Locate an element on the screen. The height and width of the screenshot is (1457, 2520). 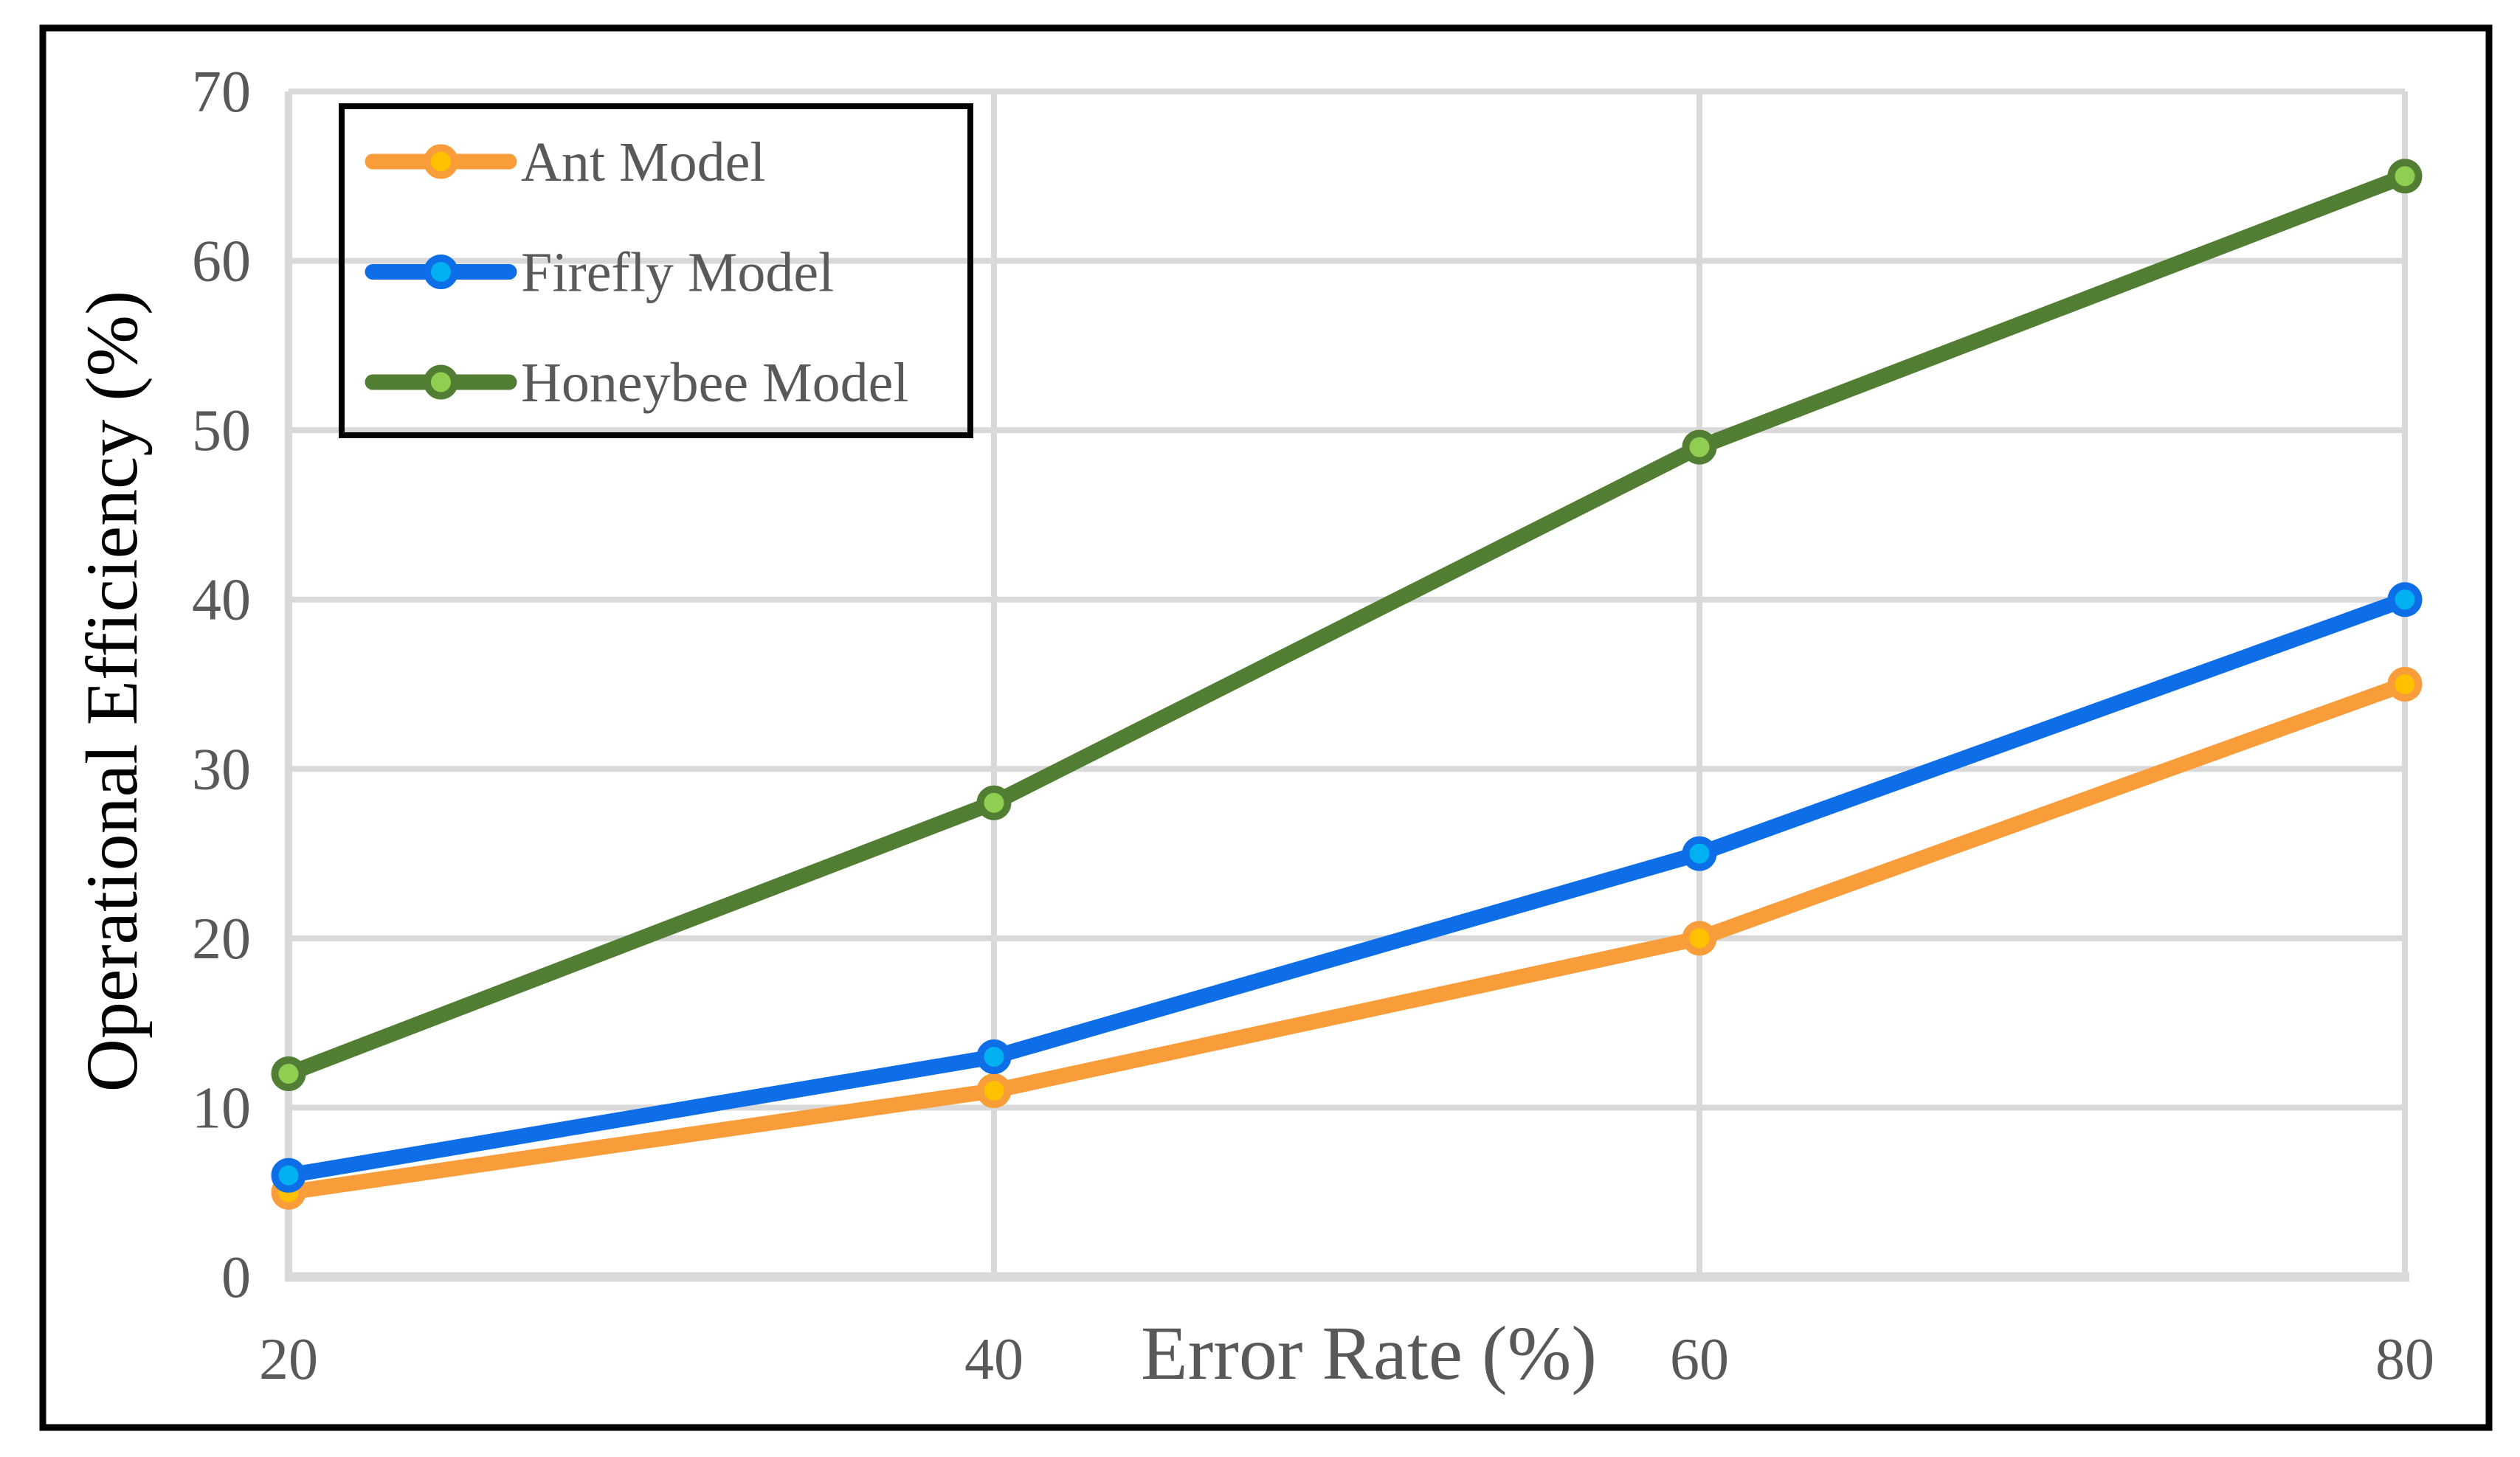
y-tick-label-30: 30 is located at coordinates (221, 769).